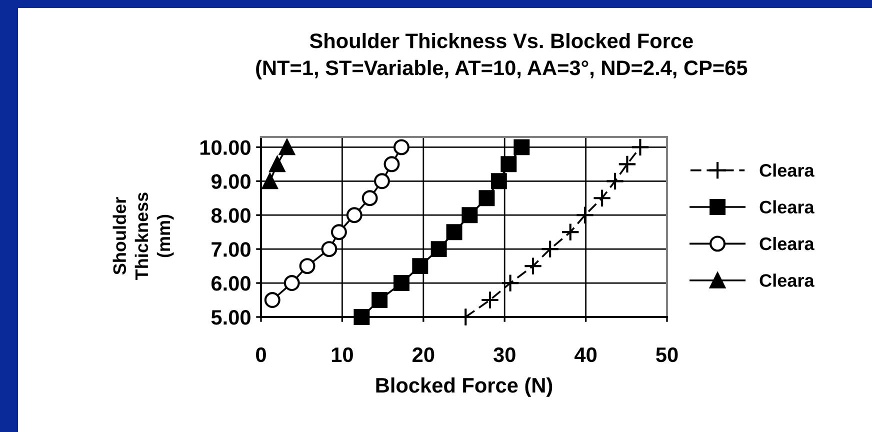 This screenshot has height=432, width=872. Describe the element at coordinates (225, 147) in the screenshot. I see `y-tick-label: 10.00` at that location.